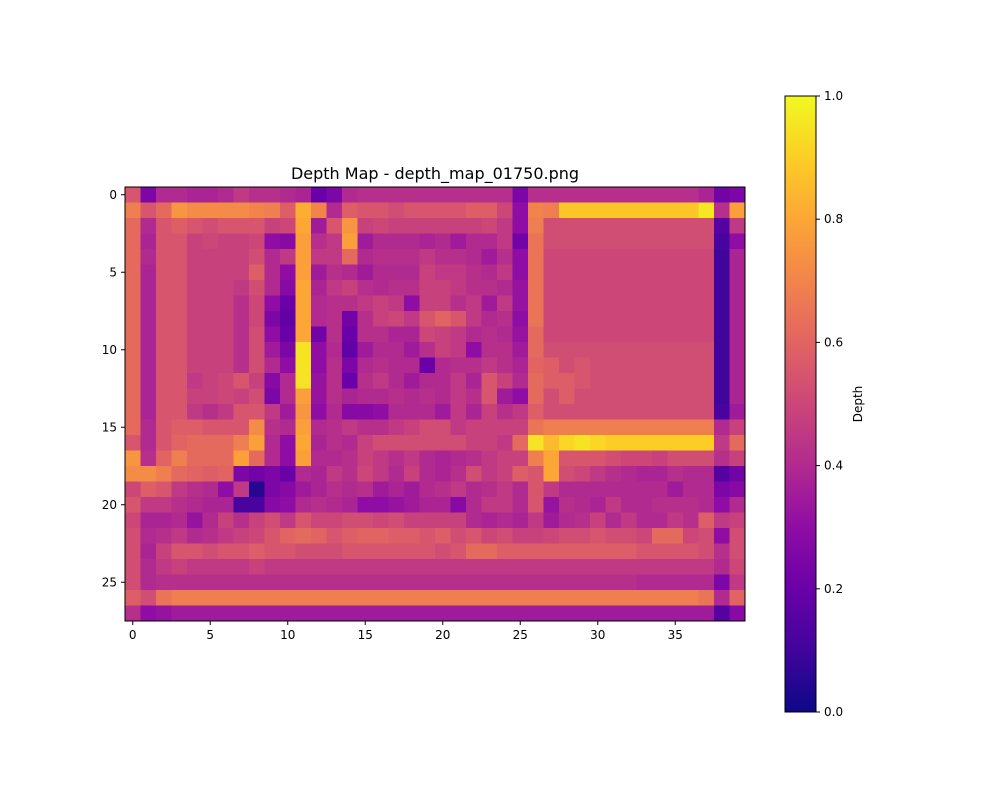  What do you see at coordinates (365, 635) in the screenshot?
I see `x-tick-label: 15` at bounding box center [365, 635].